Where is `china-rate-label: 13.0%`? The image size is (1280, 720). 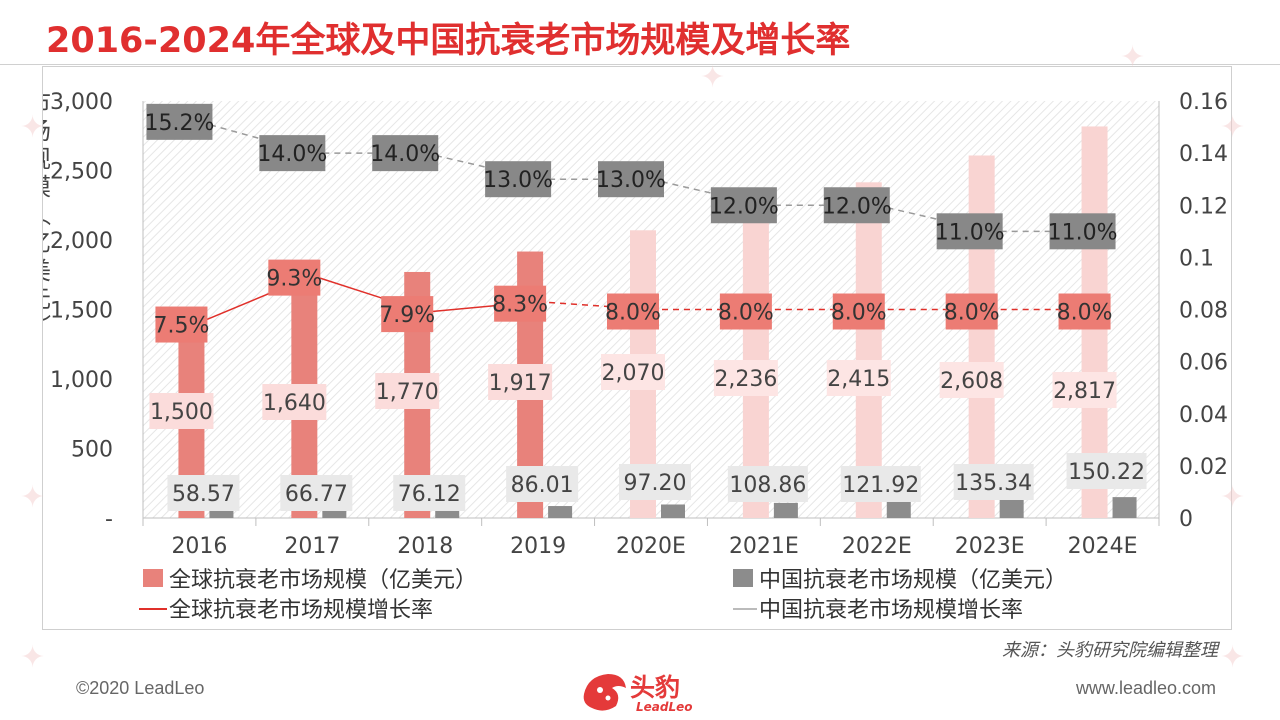
china-rate-label: 13.0% is located at coordinates (631, 180).